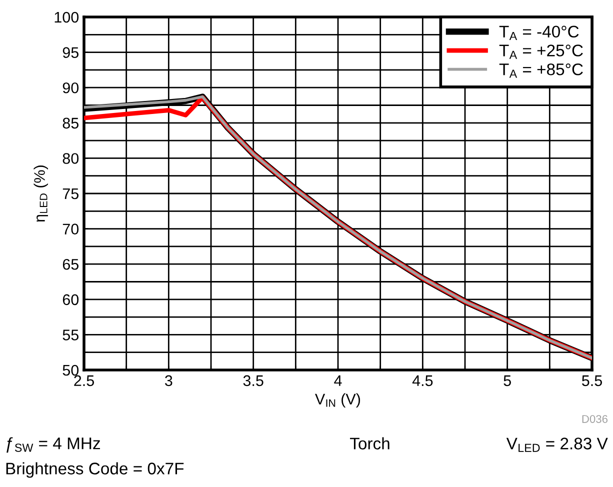 This screenshot has height=487, width=613. Describe the element at coordinates (70, 52) in the screenshot. I see `y-tick-label: 95` at that location.